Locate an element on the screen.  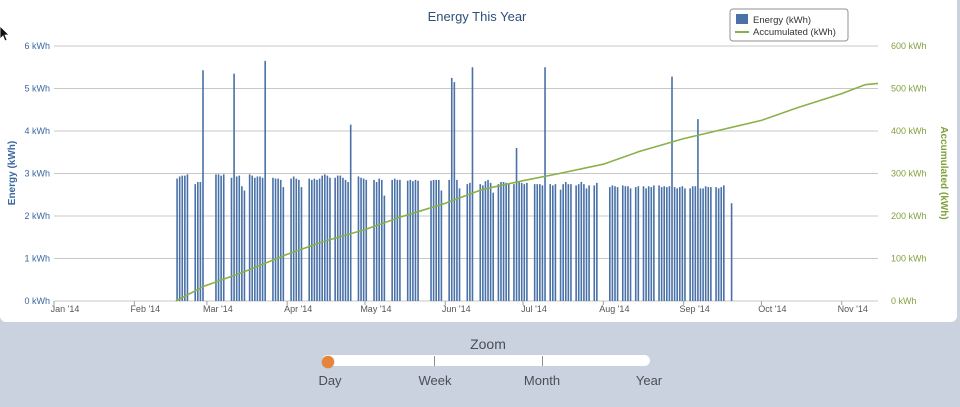
zoom-label-year: Year is located at coordinates (649, 380).